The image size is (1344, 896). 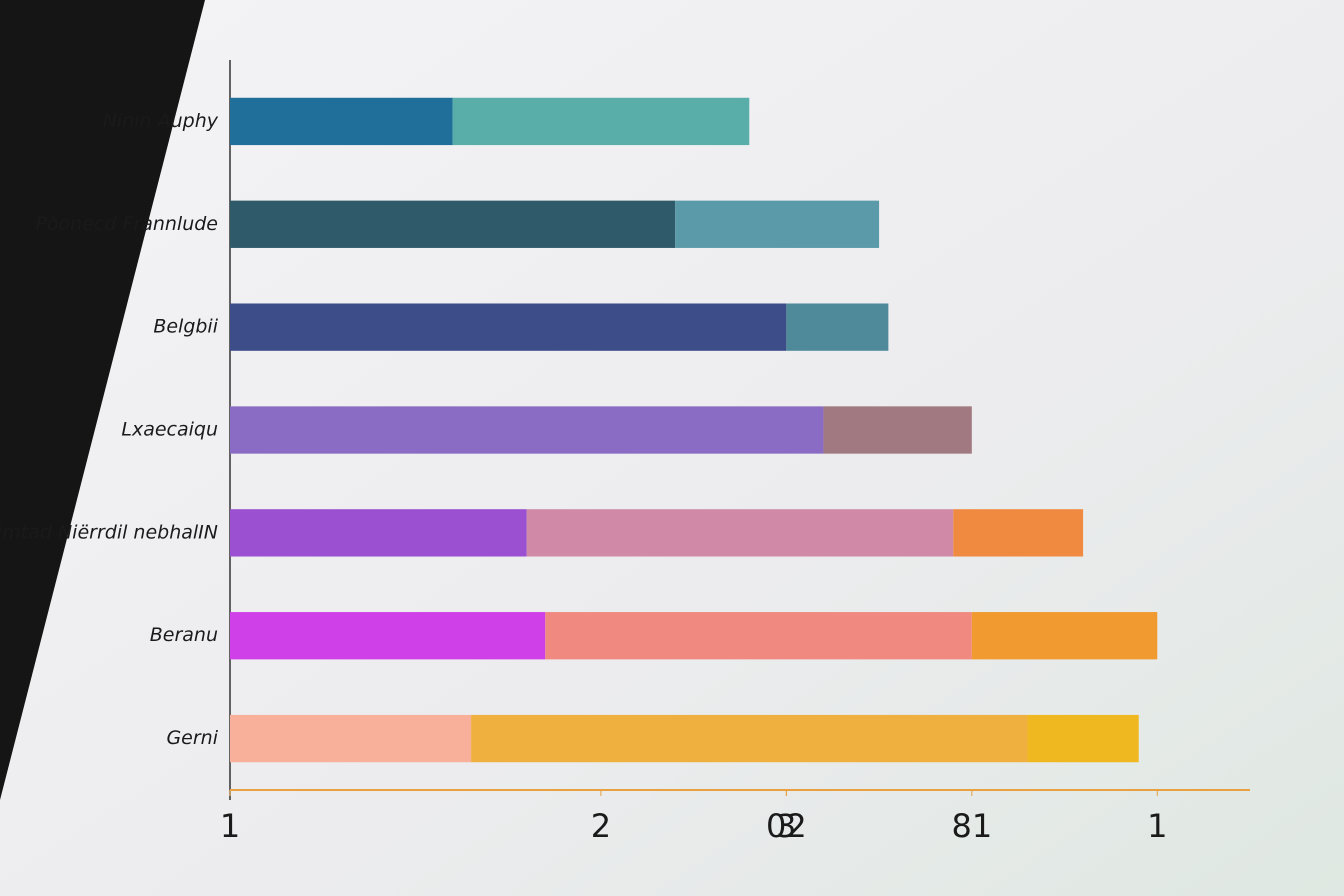 I want to click on category-label: Pòonecd Frannlude, so click(x=126, y=224).